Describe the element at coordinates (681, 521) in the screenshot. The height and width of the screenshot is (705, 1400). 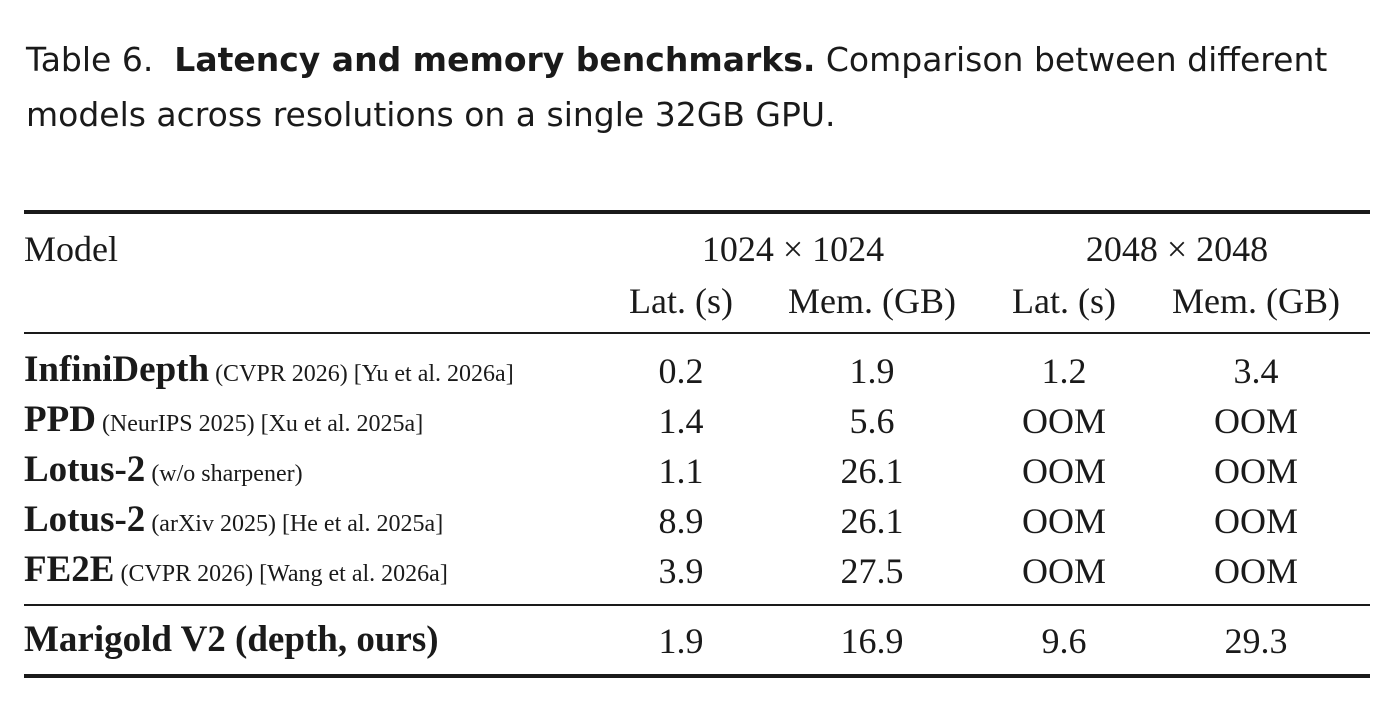
I see `latency-1024-value: 8.9` at that location.